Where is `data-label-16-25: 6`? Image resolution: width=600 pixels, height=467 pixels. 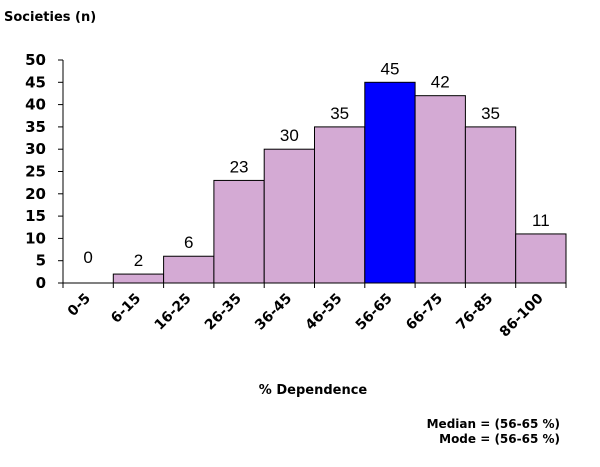 data-label-16-25: 6 is located at coordinates (188, 242).